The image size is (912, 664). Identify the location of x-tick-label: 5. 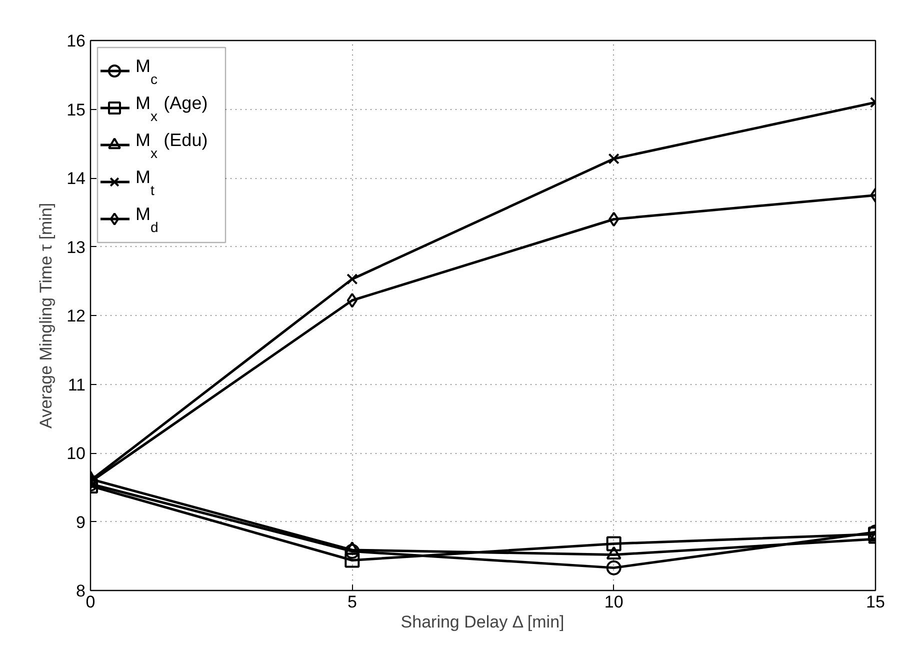
(352, 602).